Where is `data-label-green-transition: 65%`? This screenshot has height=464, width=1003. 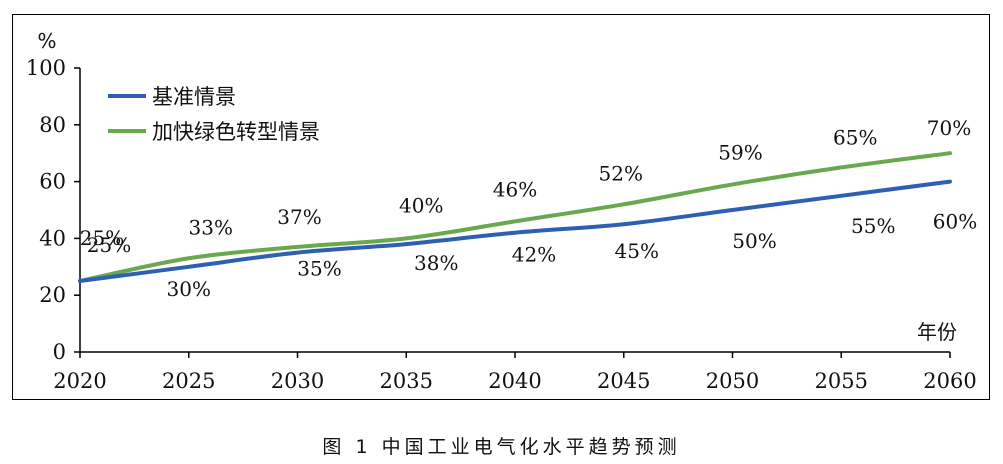
data-label-green-transition: 65% is located at coordinates (855, 137).